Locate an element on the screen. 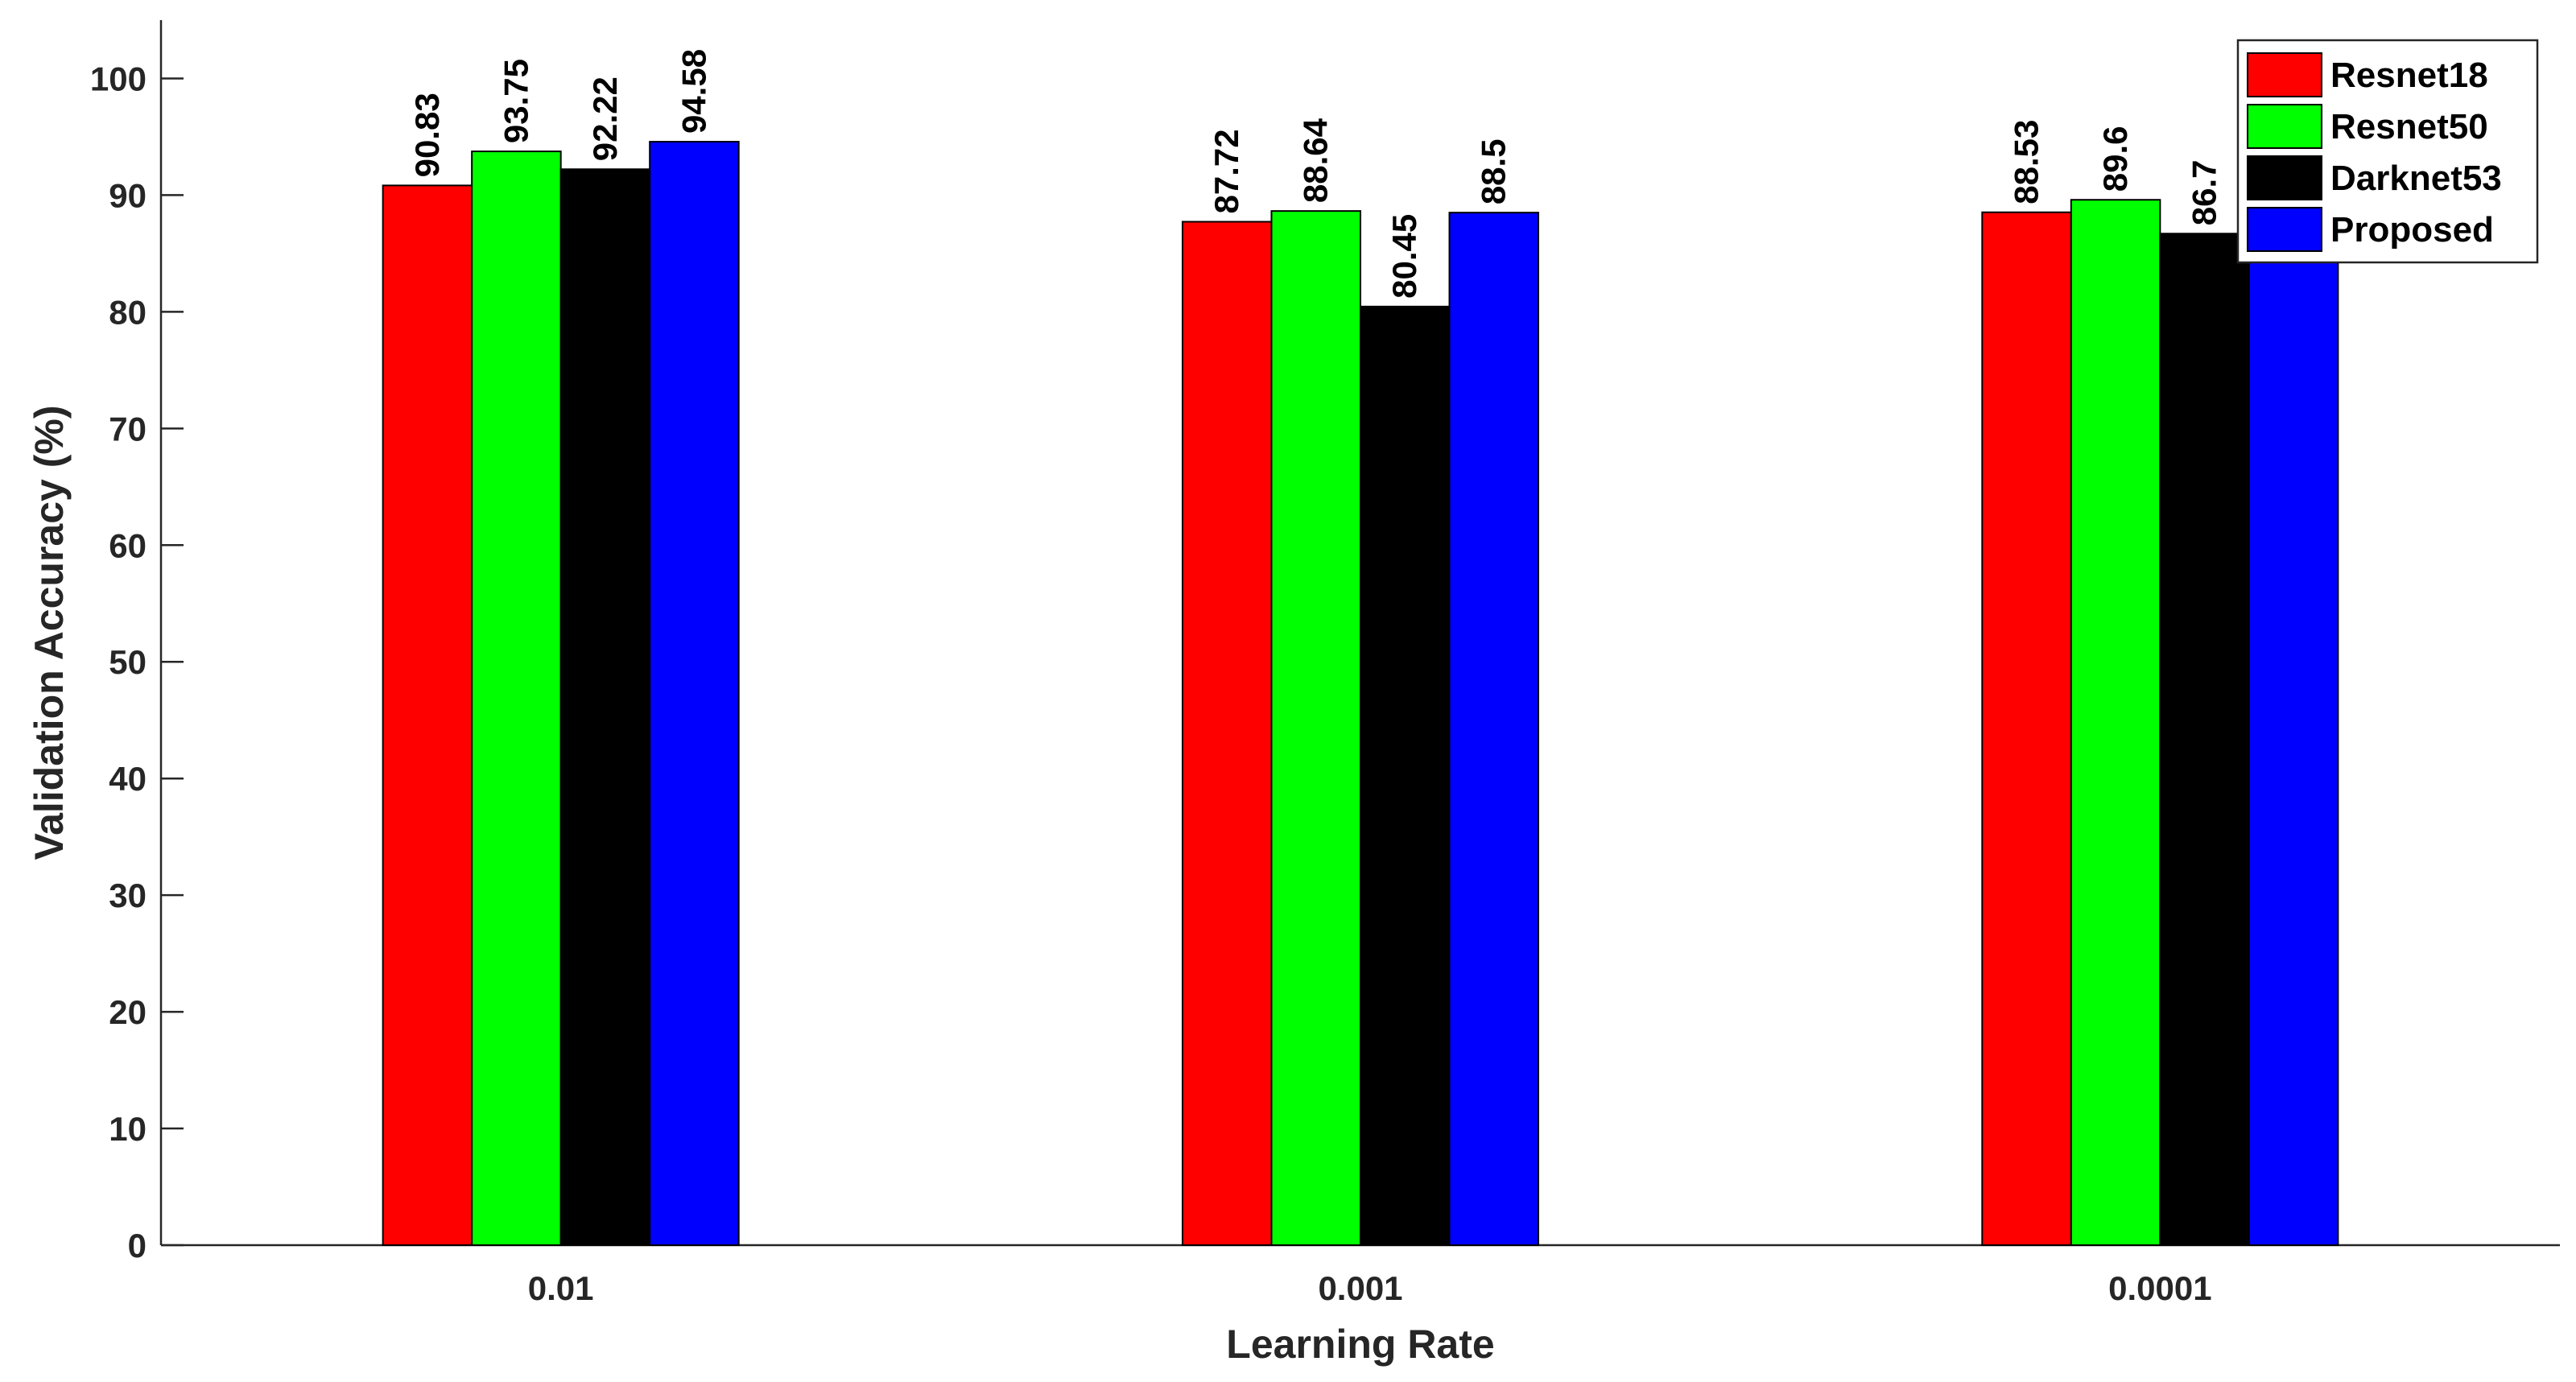 This screenshot has height=1382, width=2576. legend-swatch-proposed is located at coordinates (2284, 229).